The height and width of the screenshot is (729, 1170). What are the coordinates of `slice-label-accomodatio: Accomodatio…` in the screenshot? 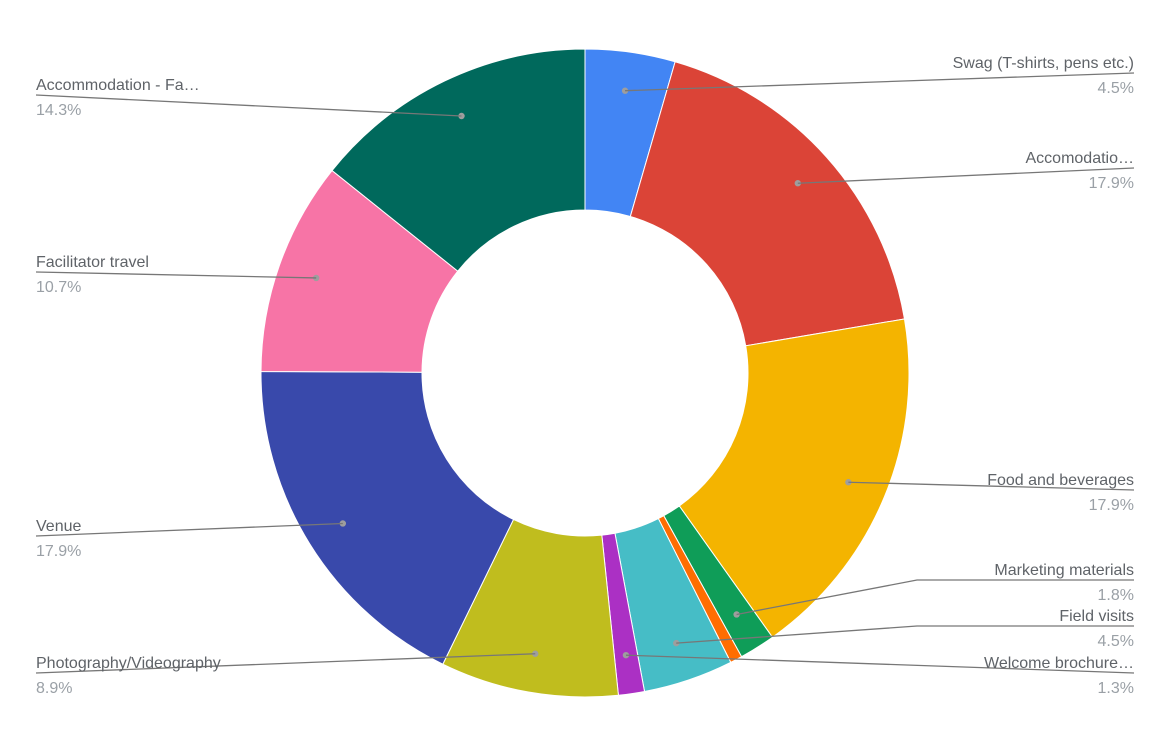 It's located at (1080, 158).